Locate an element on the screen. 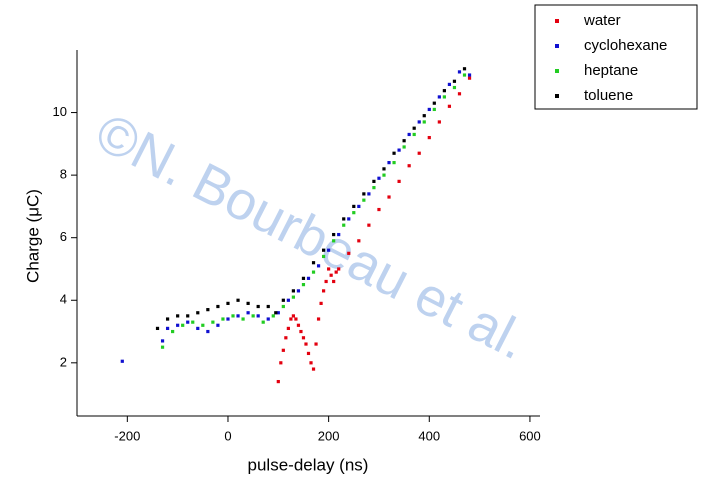 Image resolution: width=704 pixels, height=499 pixels. x-axis-title: pulse-delay (ns) is located at coordinates (308, 464).